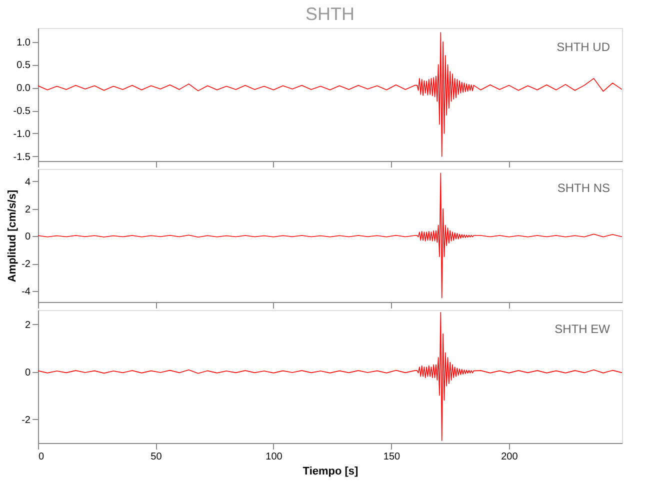 The image size is (650, 500). Describe the element at coordinates (330, 472) in the screenshot. I see `x-axis-title: Tiempo [s]` at that location.